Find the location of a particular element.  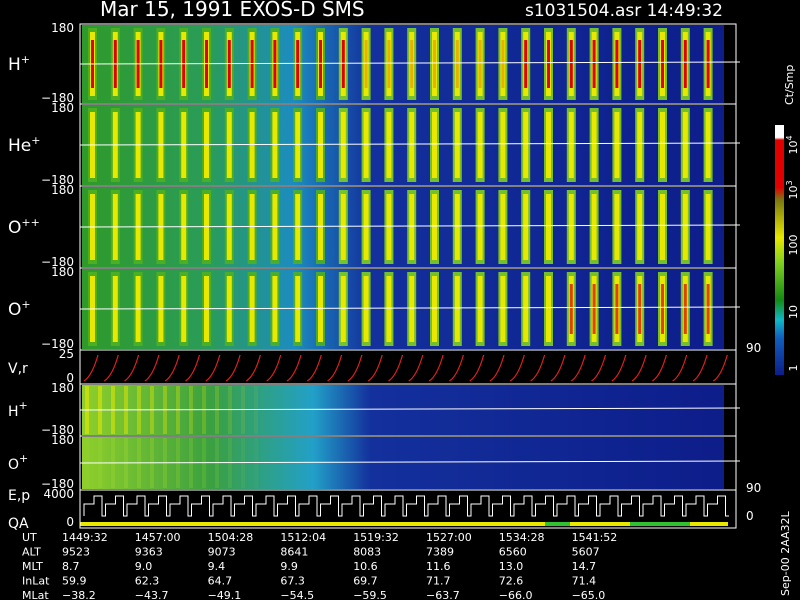

y-tick-label: 180 is located at coordinates (62, 28).